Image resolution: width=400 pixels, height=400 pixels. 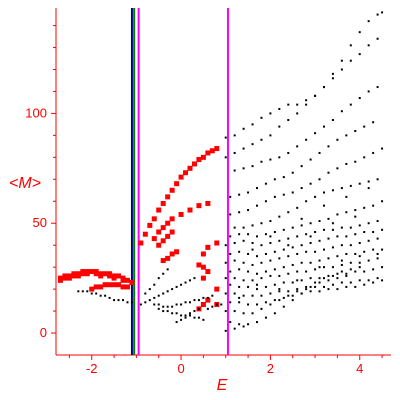 What do you see at coordinates (36, 112) in the screenshot?
I see `y-tick-label: 100` at bounding box center [36, 112].